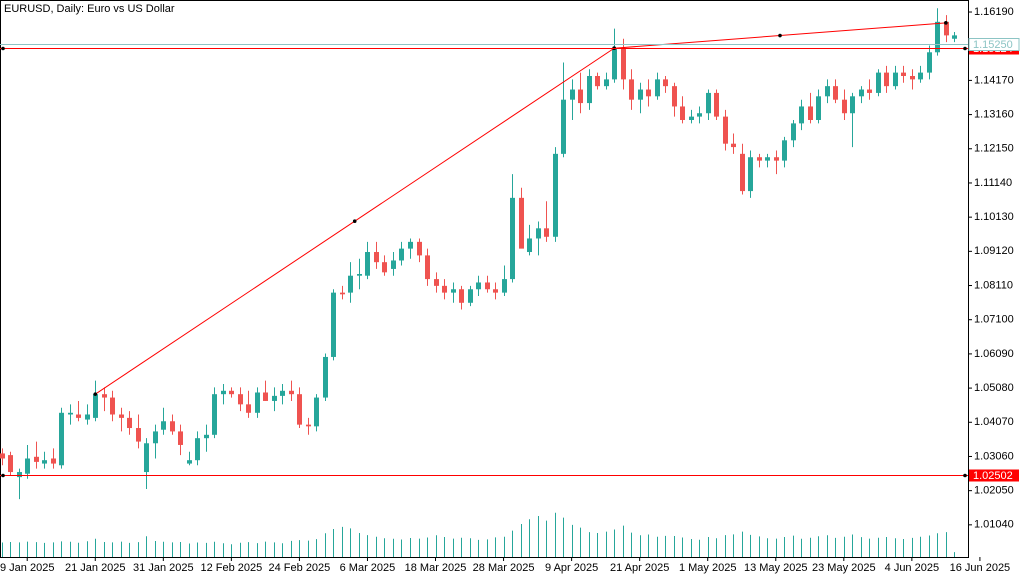  Describe the element at coordinates (994, 320) in the screenshot. I see `y-tick-label: 1.07100` at that location.